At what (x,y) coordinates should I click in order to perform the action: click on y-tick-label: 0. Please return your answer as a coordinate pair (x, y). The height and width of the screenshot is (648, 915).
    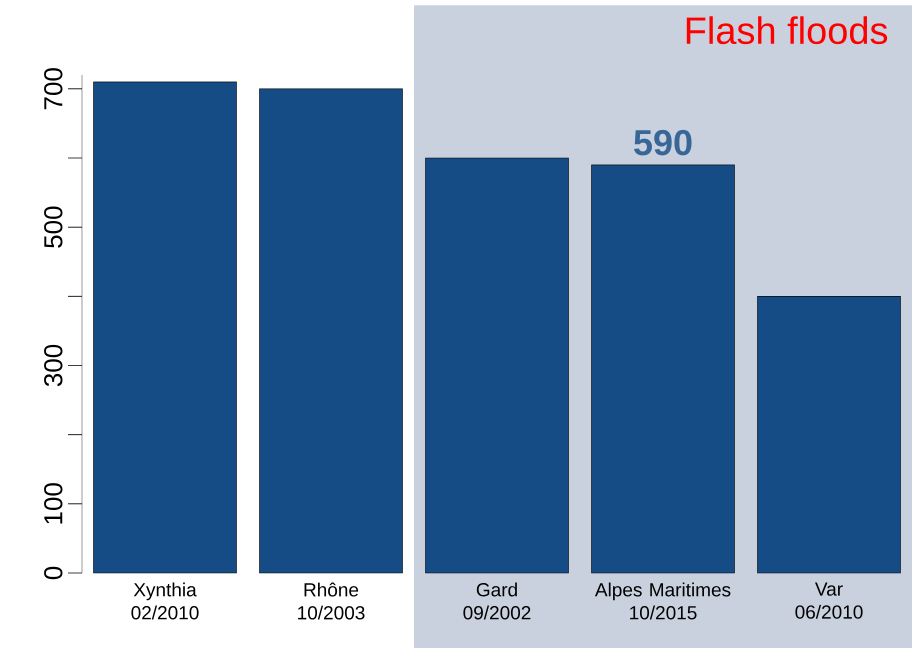
    Looking at the image, I should click on (53, 573).